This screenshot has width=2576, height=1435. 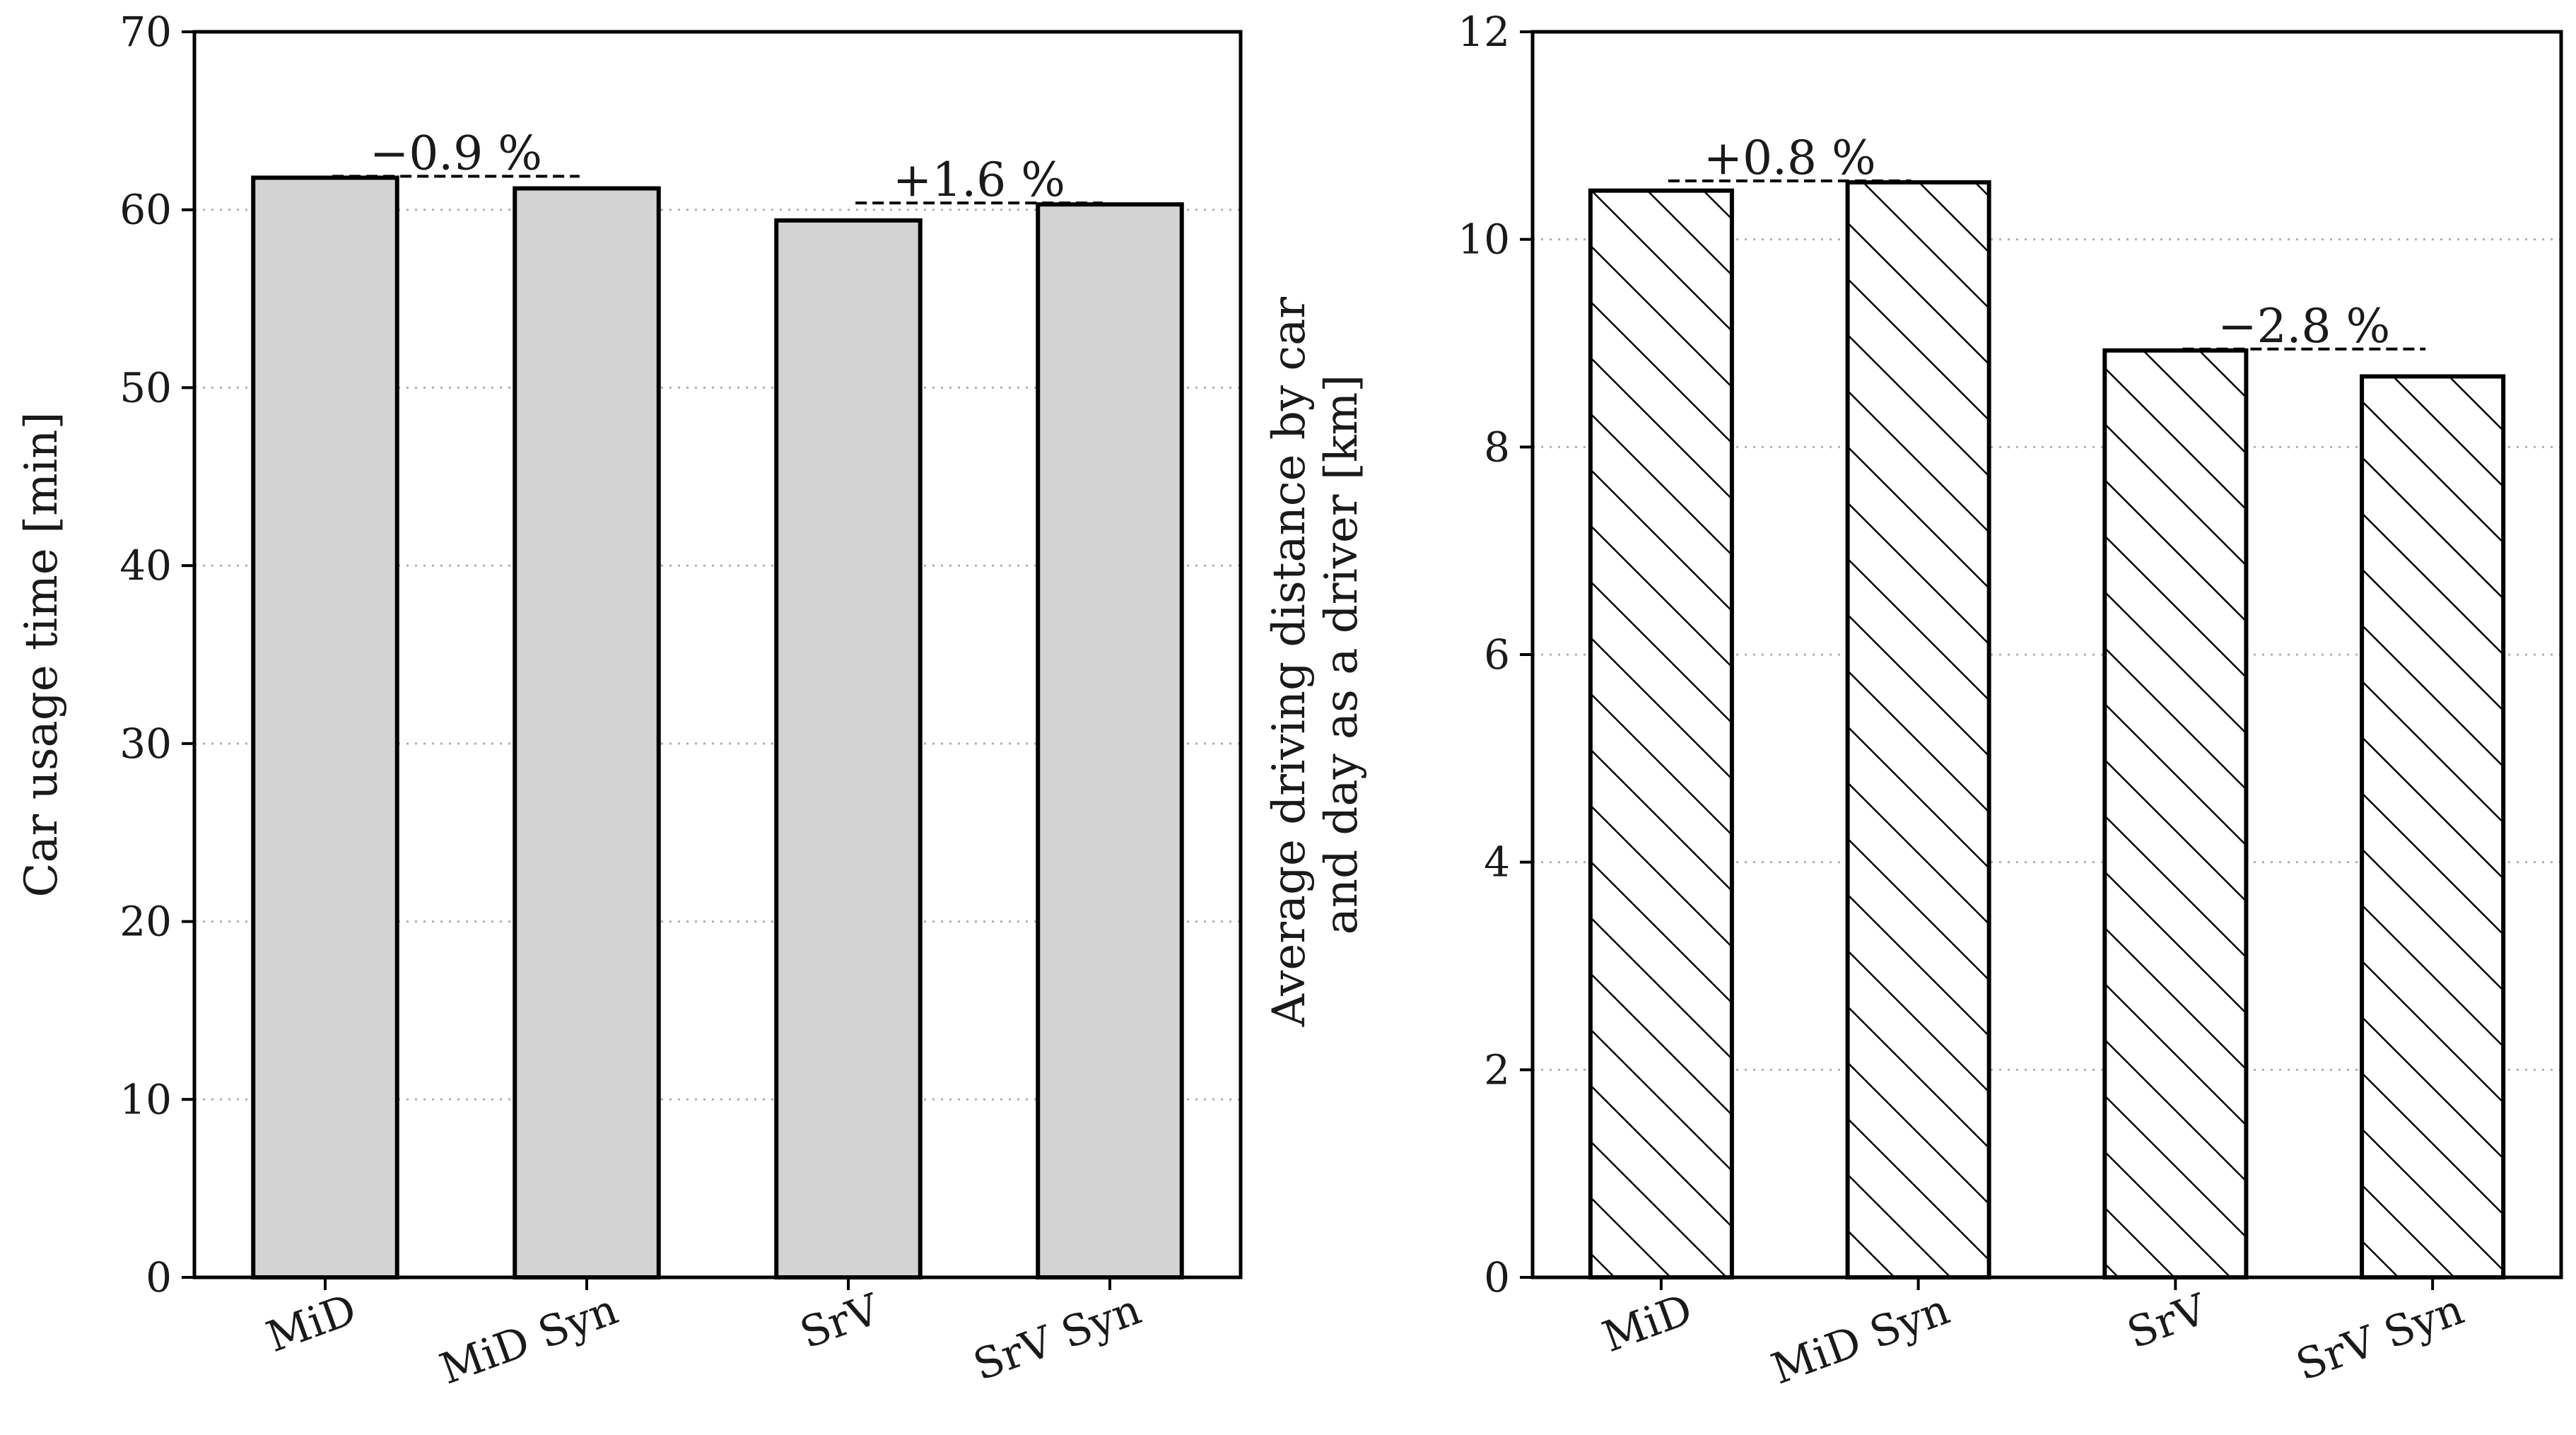 I want to click on left-x-tick-label: SrV Syn, so click(x=1057, y=1337).